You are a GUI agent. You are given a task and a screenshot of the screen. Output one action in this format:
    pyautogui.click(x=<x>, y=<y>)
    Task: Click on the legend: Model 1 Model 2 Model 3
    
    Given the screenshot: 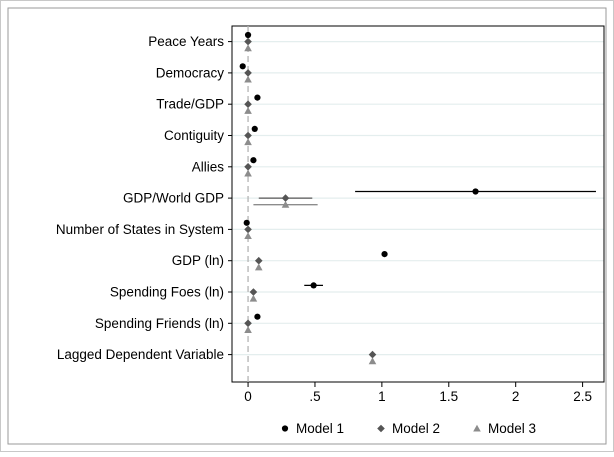 What is the action you would take?
    pyautogui.click(x=408, y=428)
    